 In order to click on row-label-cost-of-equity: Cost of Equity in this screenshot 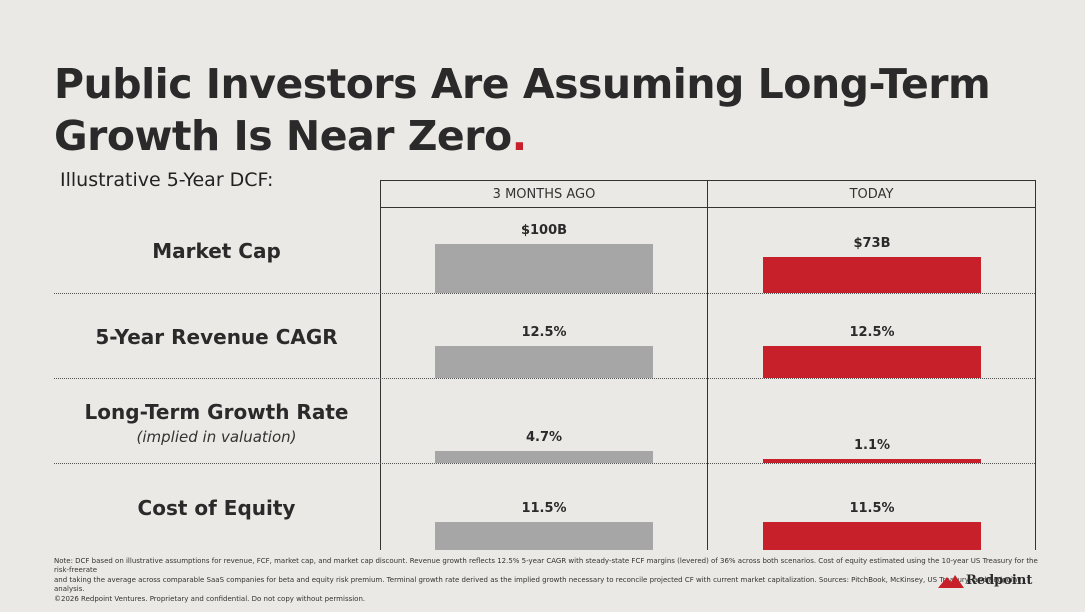, I will do `click(216, 508)`.